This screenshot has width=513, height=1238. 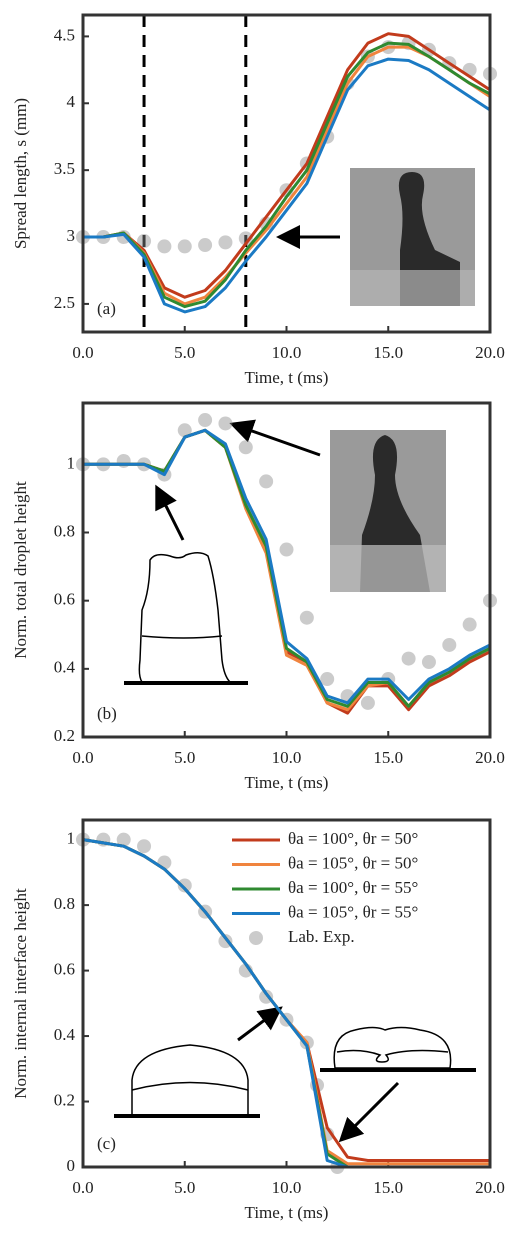 What do you see at coordinates (20, 570) in the screenshot?
I see `y-axis-label: Norm. total droplet height` at bounding box center [20, 570].